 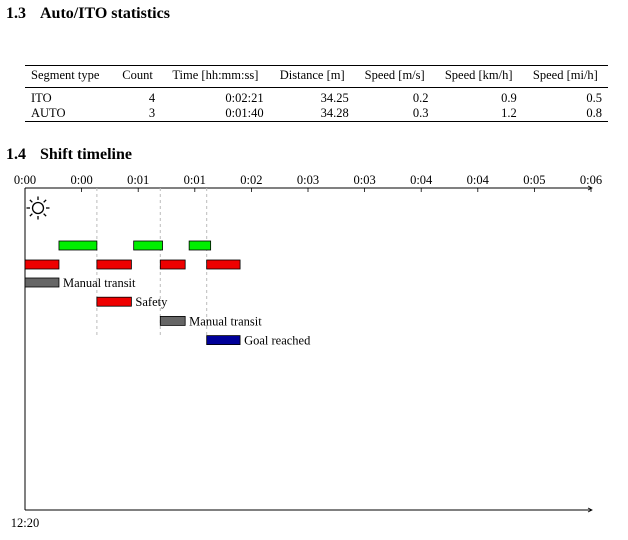 I want to click on table-cell: 3, so click(x=152, y=113).